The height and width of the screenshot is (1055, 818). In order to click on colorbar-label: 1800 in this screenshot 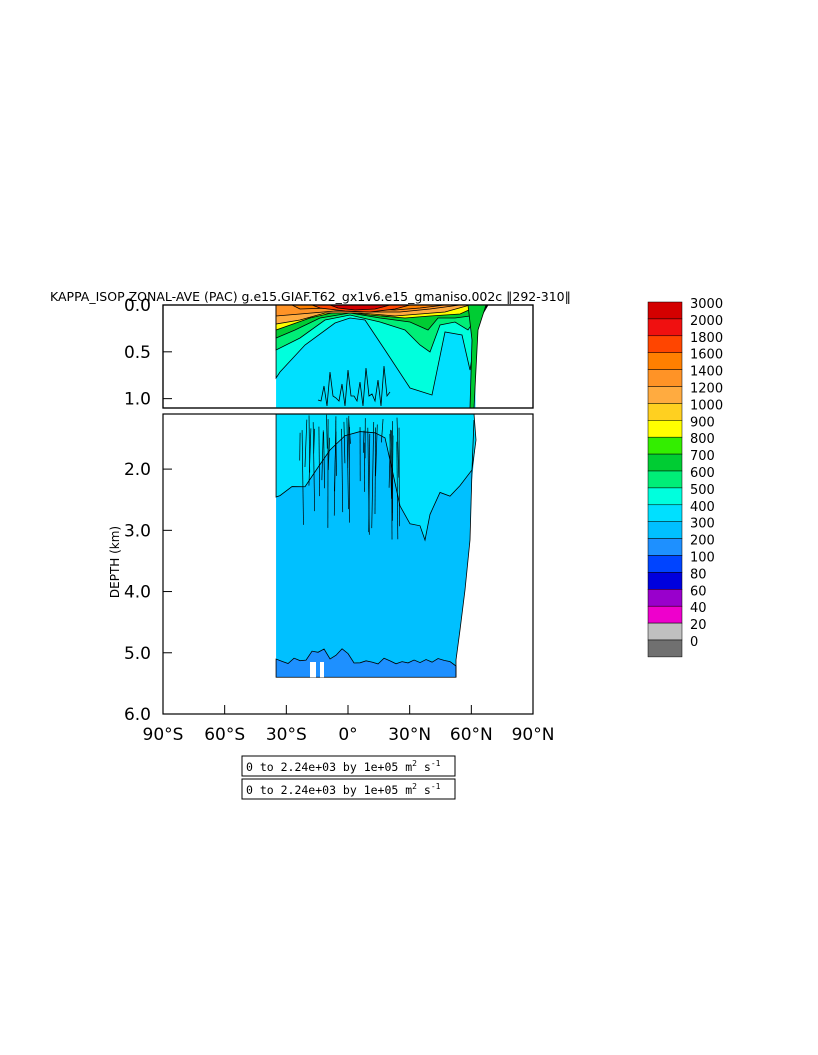, I will do `click(706, 338)`.